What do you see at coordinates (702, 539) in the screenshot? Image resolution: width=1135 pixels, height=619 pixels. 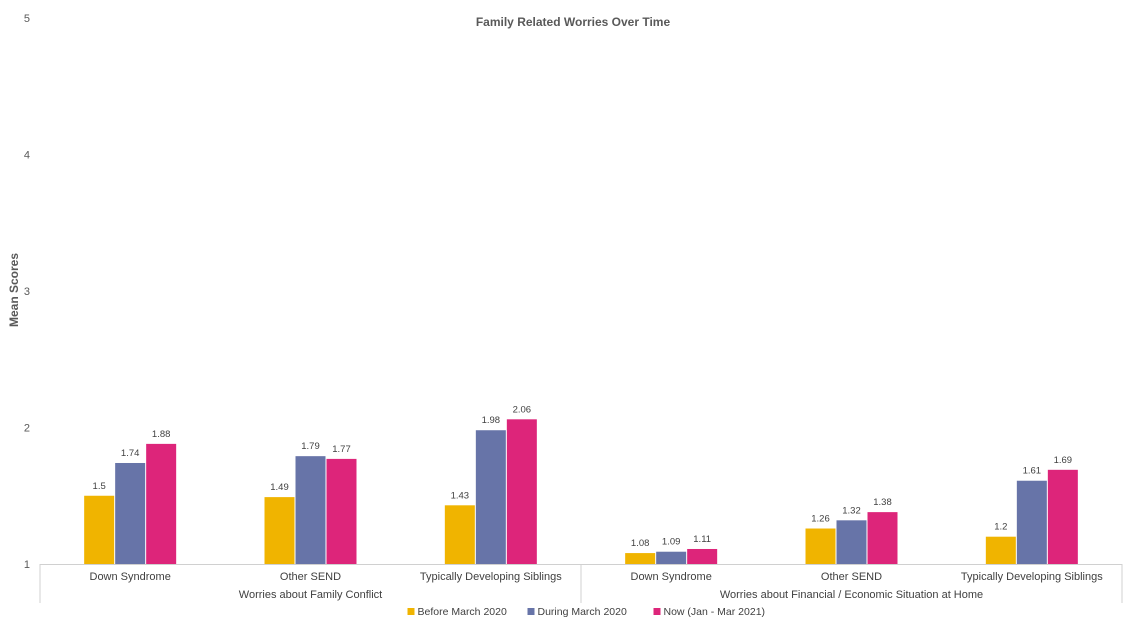 I see `data-label: 1.11` at bounding box center [702, 539].